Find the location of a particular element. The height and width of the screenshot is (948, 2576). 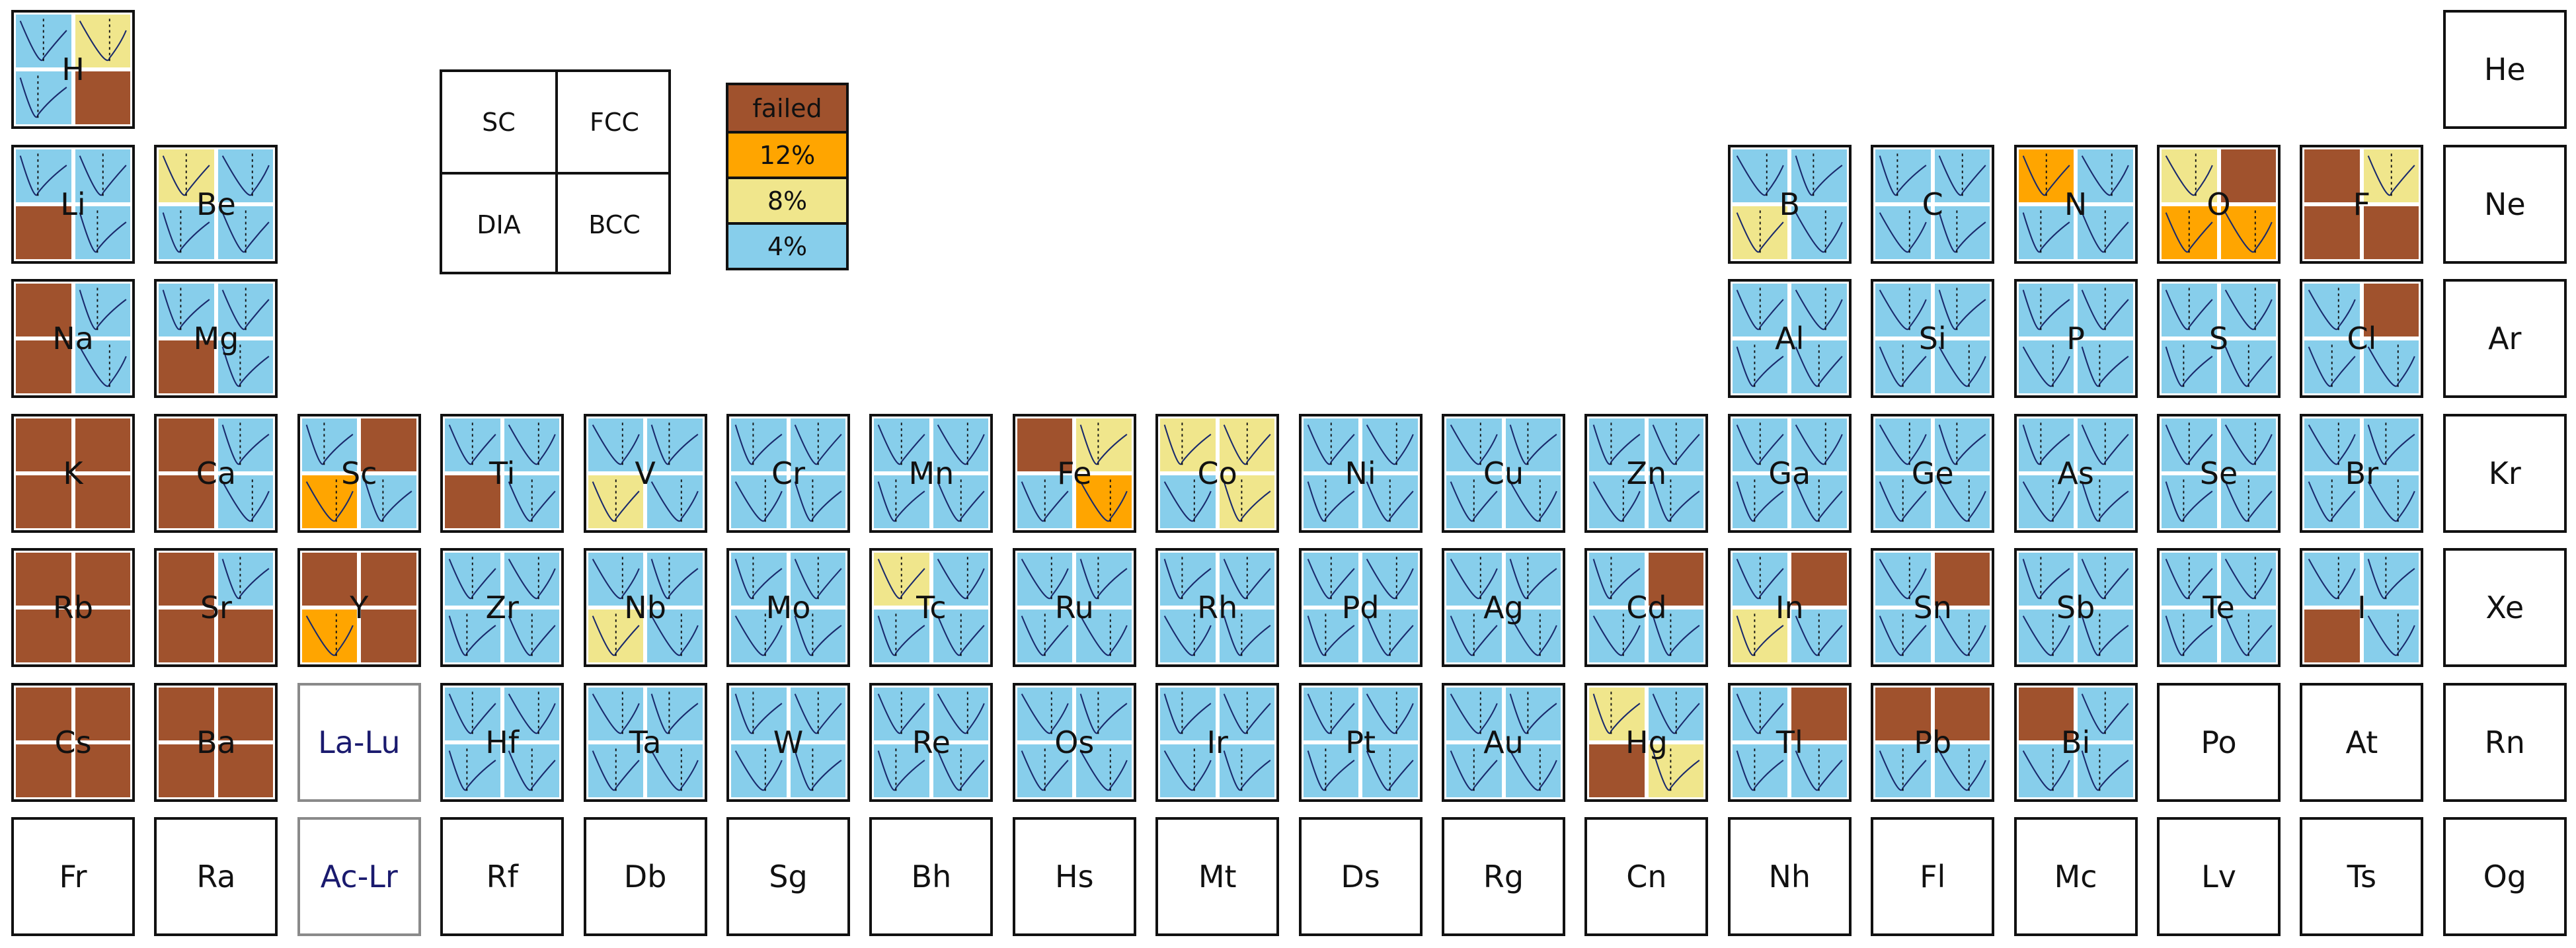

element-tile-og: Og is located at coordinates (2504, 876).